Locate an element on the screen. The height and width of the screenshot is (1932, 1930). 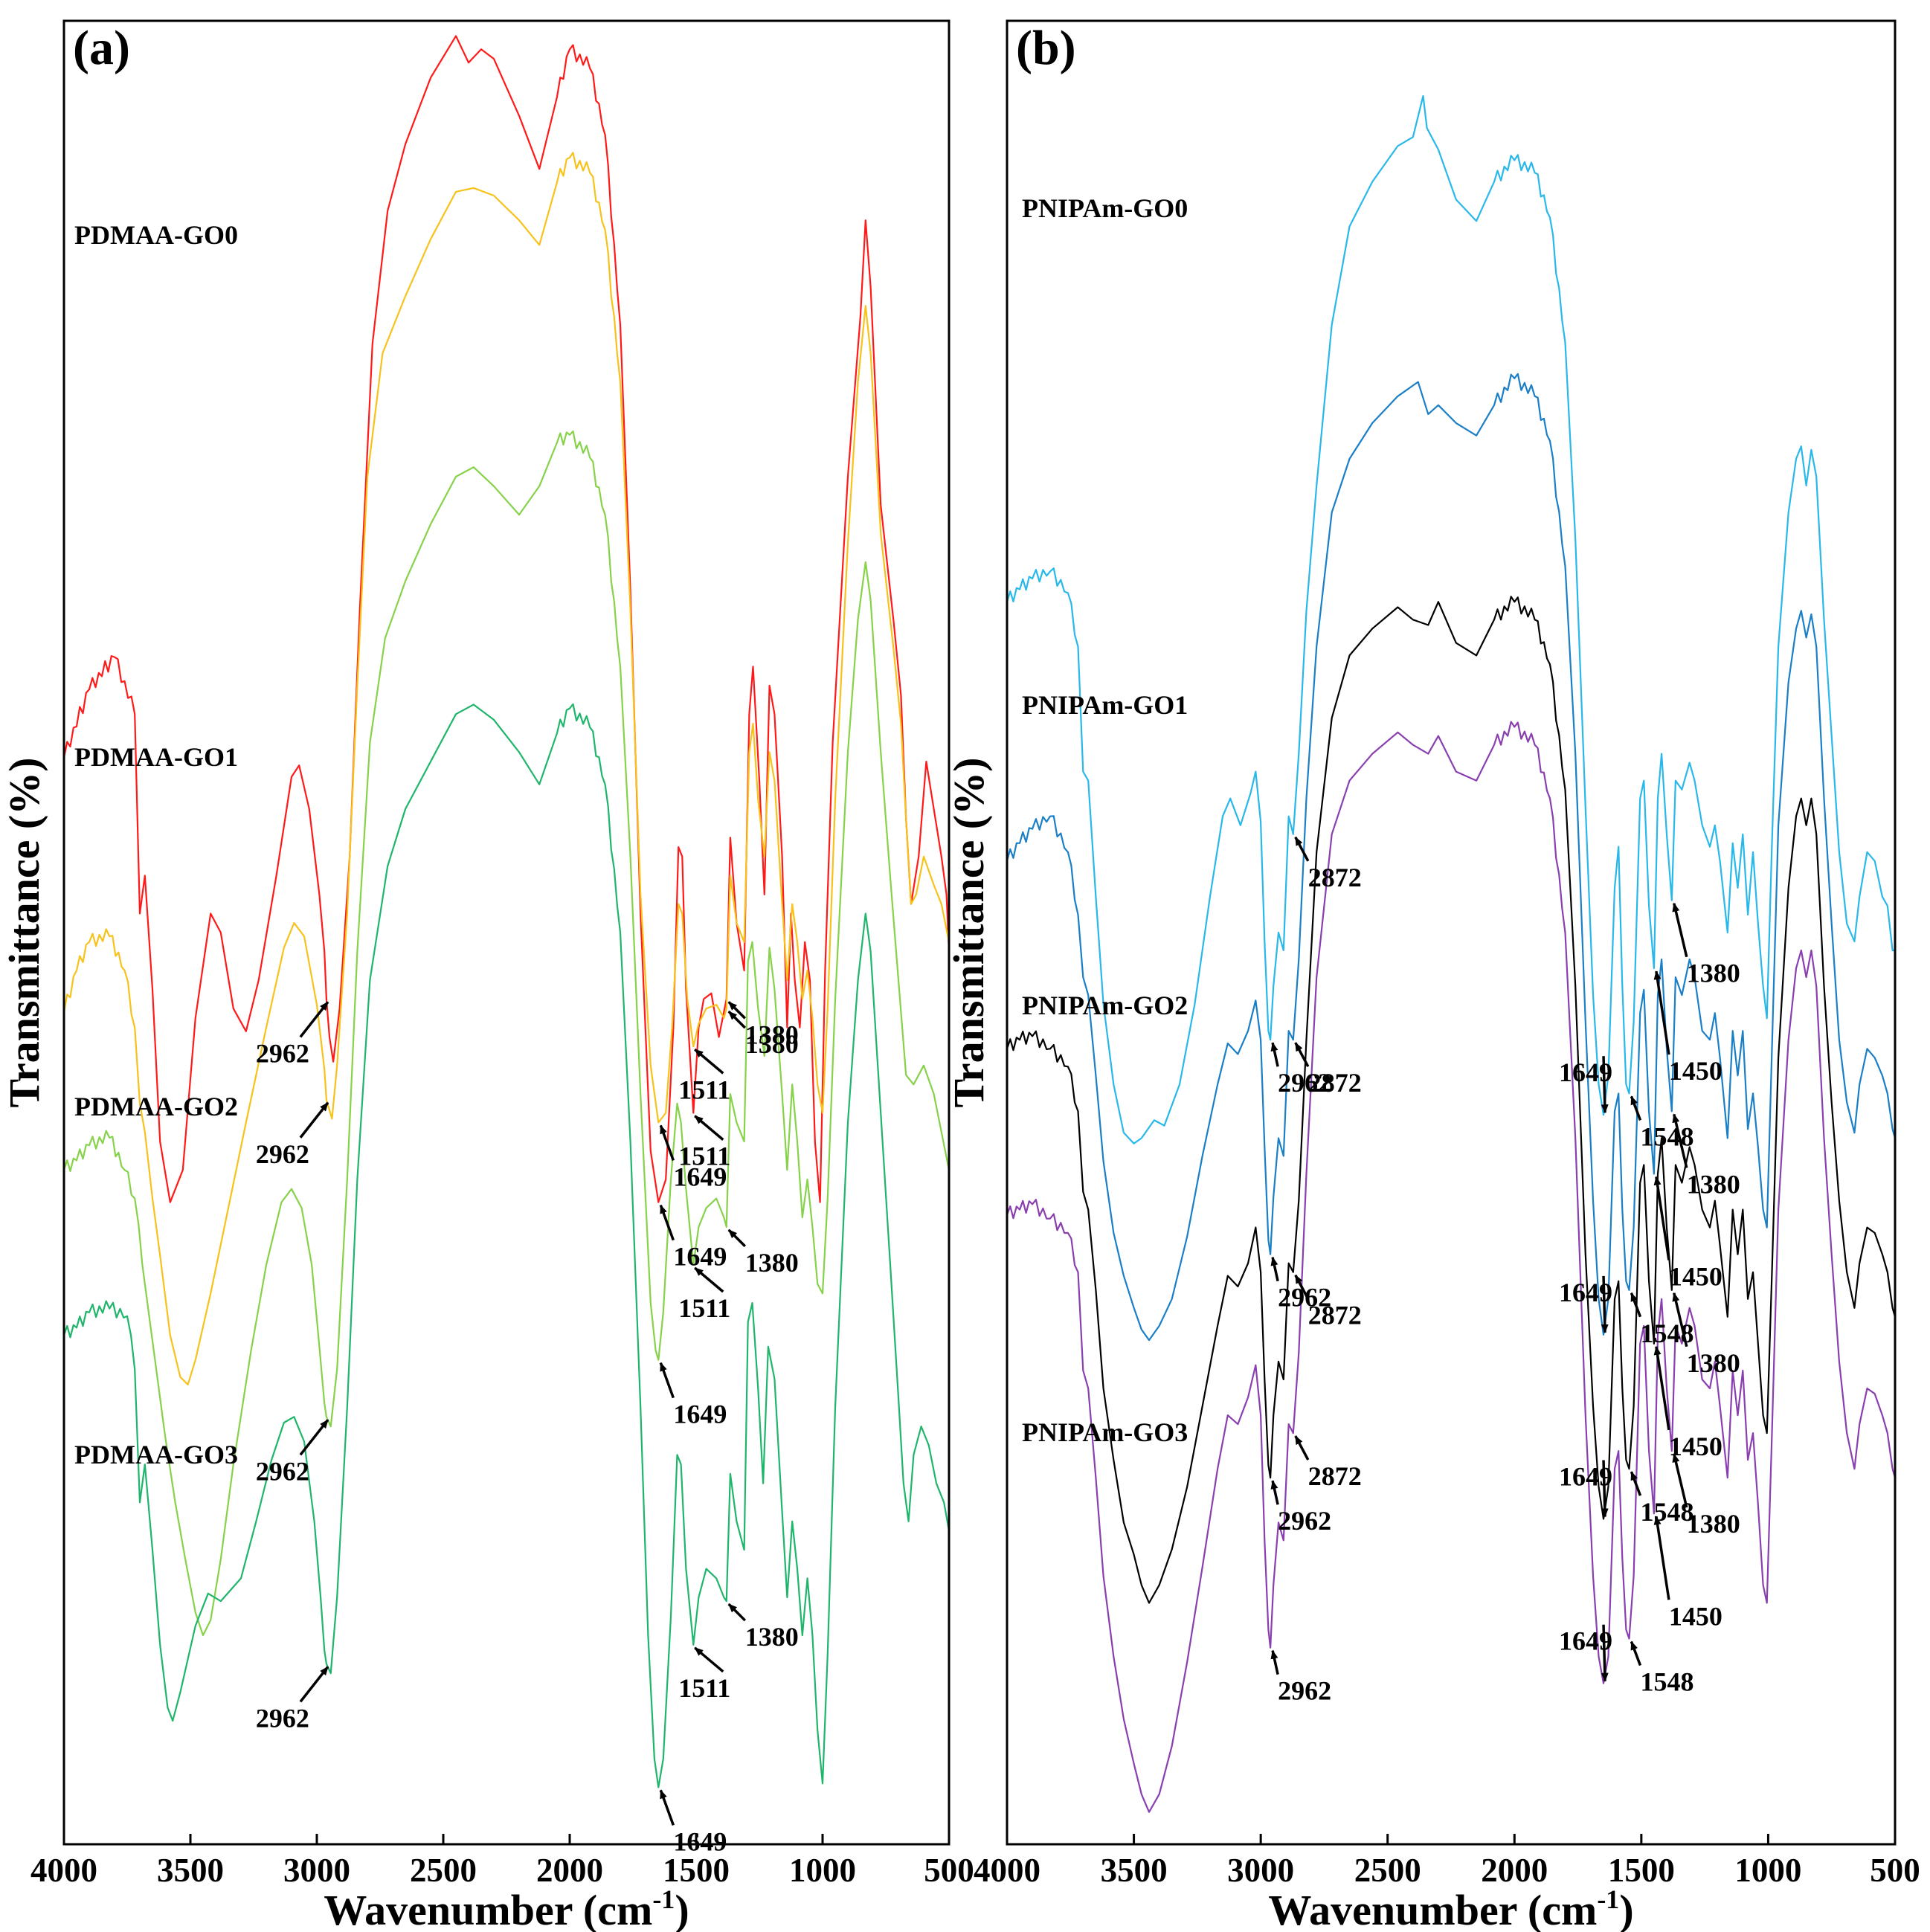
x-tick-label: 4000 is located at coordinates (63, 1870).